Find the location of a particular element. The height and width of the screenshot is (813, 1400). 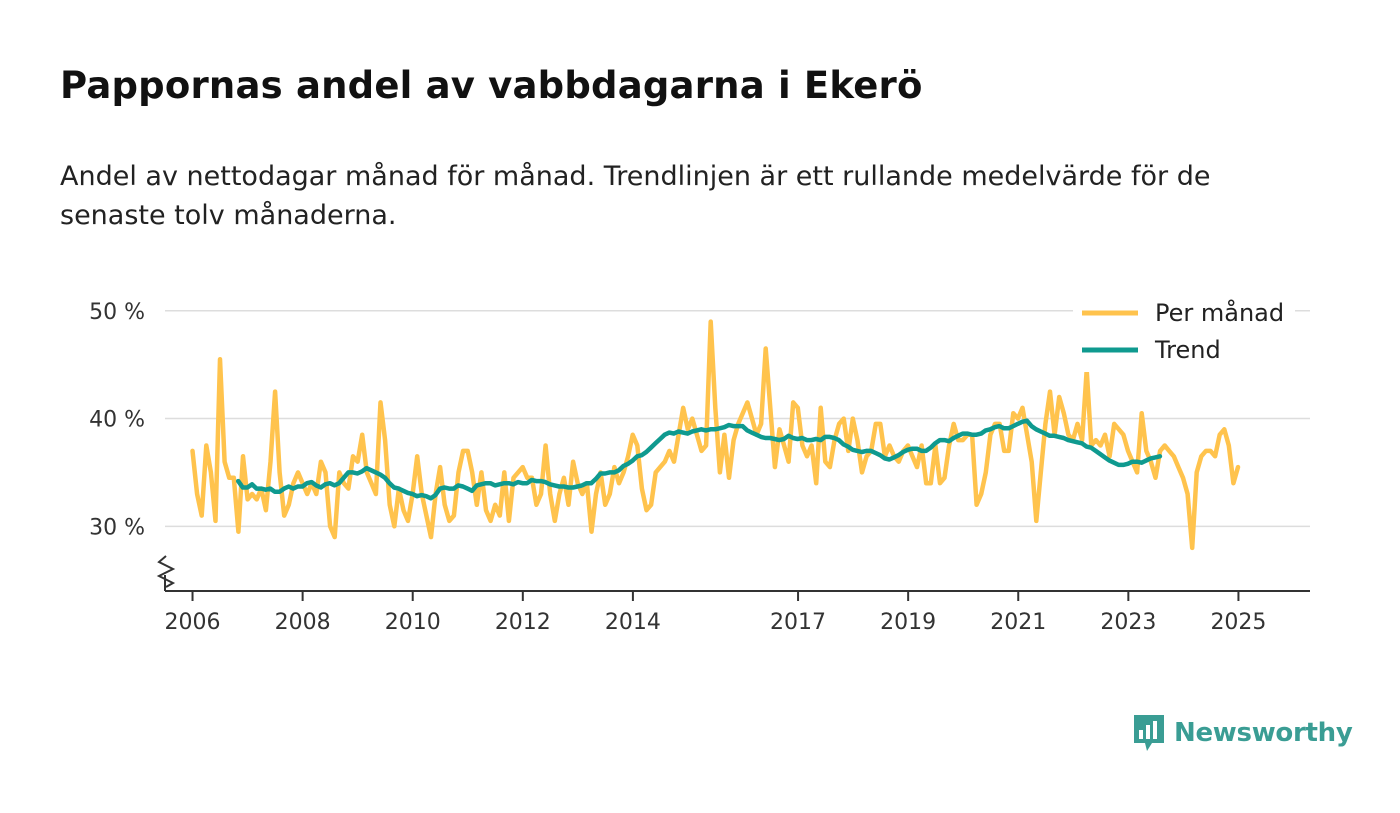

y-tick-label: 50 % is located at coordinates (117, 312).